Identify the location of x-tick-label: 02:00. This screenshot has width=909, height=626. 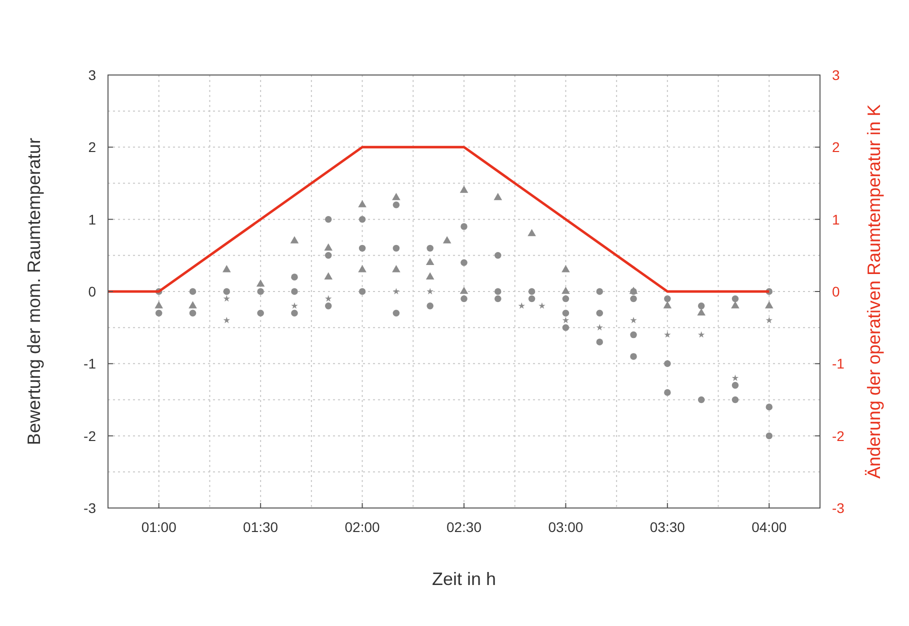
(362, 527).